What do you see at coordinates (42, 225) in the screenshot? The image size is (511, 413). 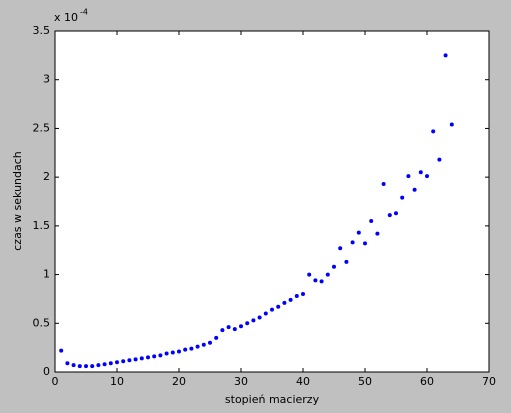 I see `y-tick-label: 1.5` at bounding box center [42, 225].